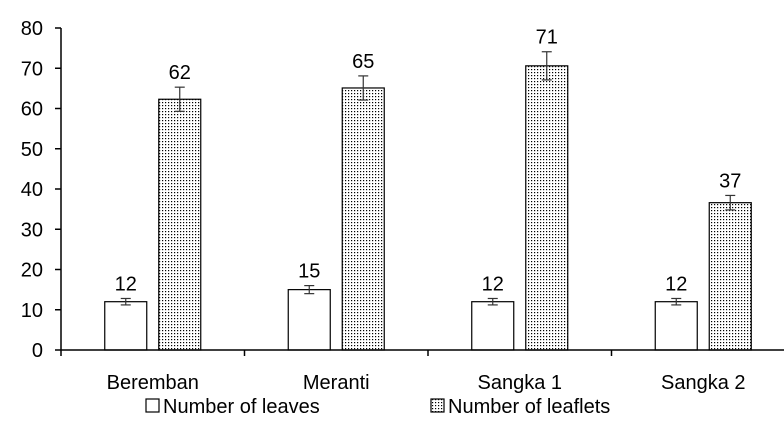  I want to click on y-tick-label: 10, so click(32, 311).